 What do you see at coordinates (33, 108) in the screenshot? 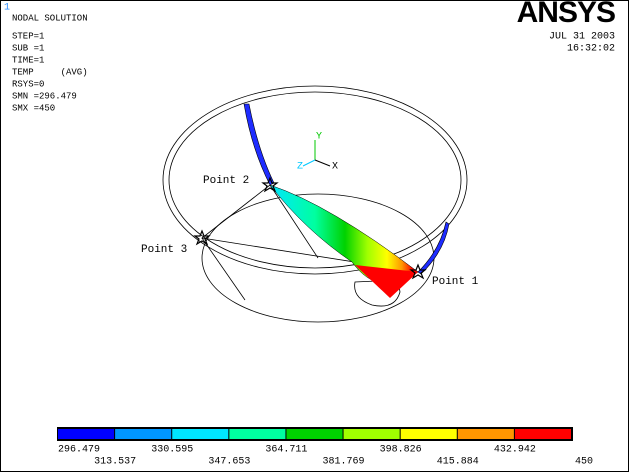
I see `header-line: SMX =450` at bounding box center [33, 108].